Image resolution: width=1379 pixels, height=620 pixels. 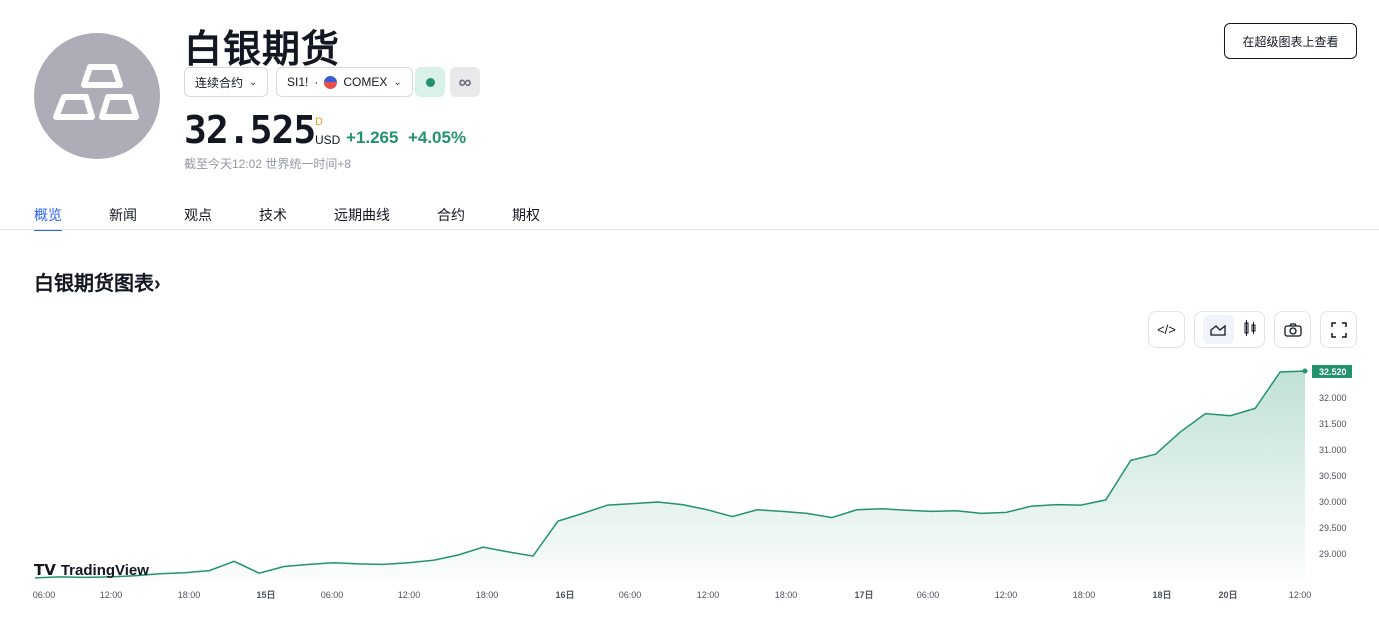 I want to click on exchange-label: COMEX, so click(x=365, y=82).